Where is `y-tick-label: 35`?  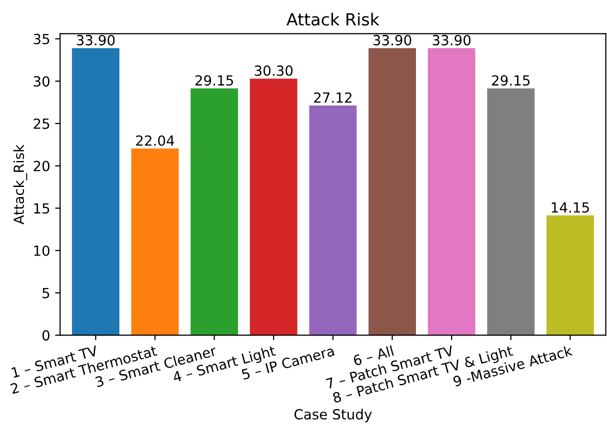
y-tick-label: 35 is located at coordinates (42, 39).